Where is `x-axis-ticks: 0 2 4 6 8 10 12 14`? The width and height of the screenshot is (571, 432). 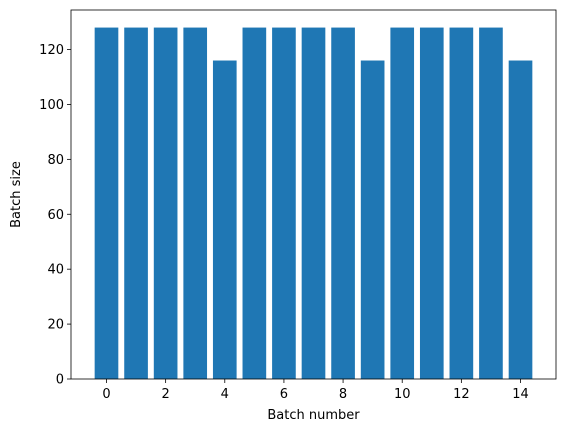
x-axis-ticks: 0 2 4 6 8 10 12 14 is located at coordinates (315, 390).